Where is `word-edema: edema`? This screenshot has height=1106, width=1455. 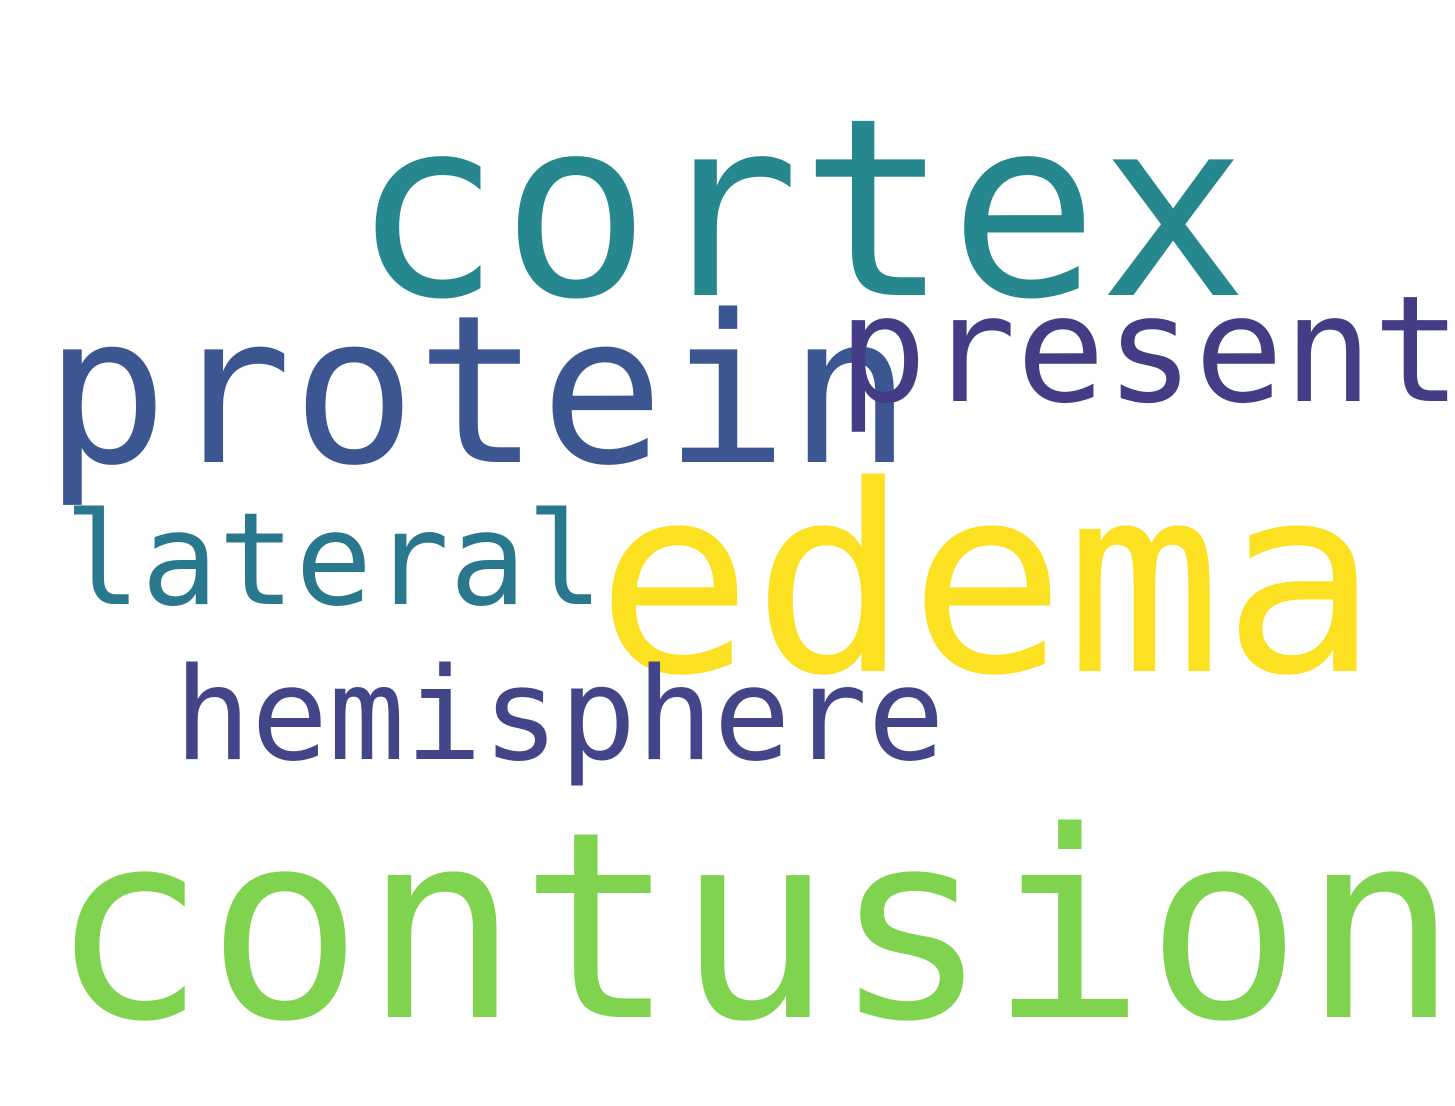
word-edema: edema is located at coordinates (987, 582).